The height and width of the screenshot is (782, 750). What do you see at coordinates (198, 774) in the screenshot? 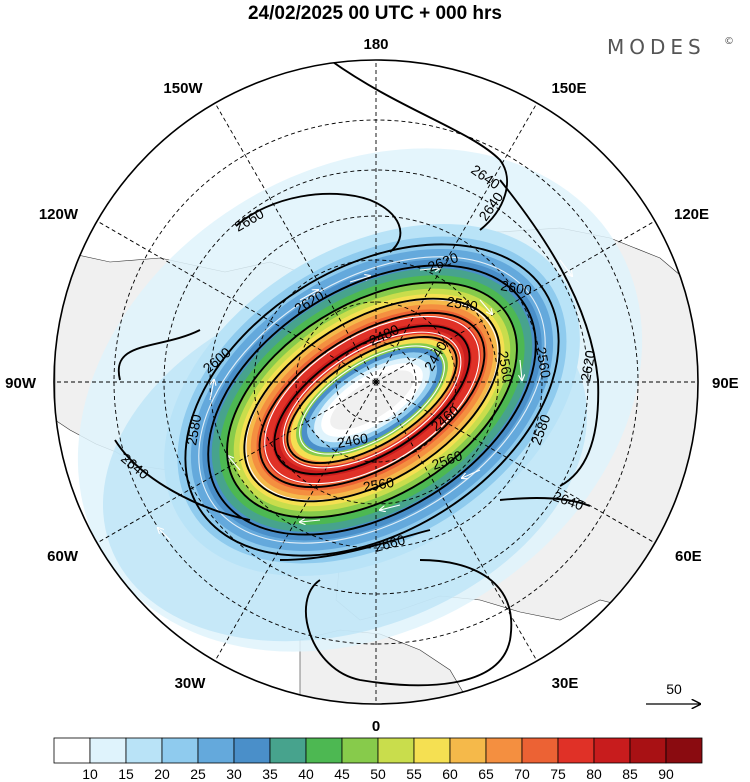
I see `colorbar-tick-label: 25` at bounding box center [198, 774].